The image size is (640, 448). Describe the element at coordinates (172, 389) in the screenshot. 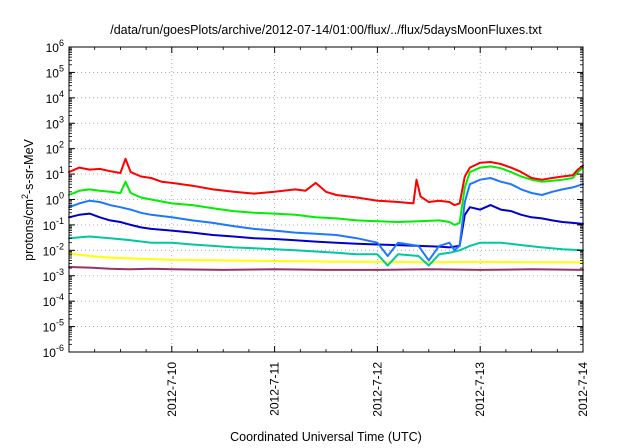

I see `x-tick-label: 2012-7-10` at that location.